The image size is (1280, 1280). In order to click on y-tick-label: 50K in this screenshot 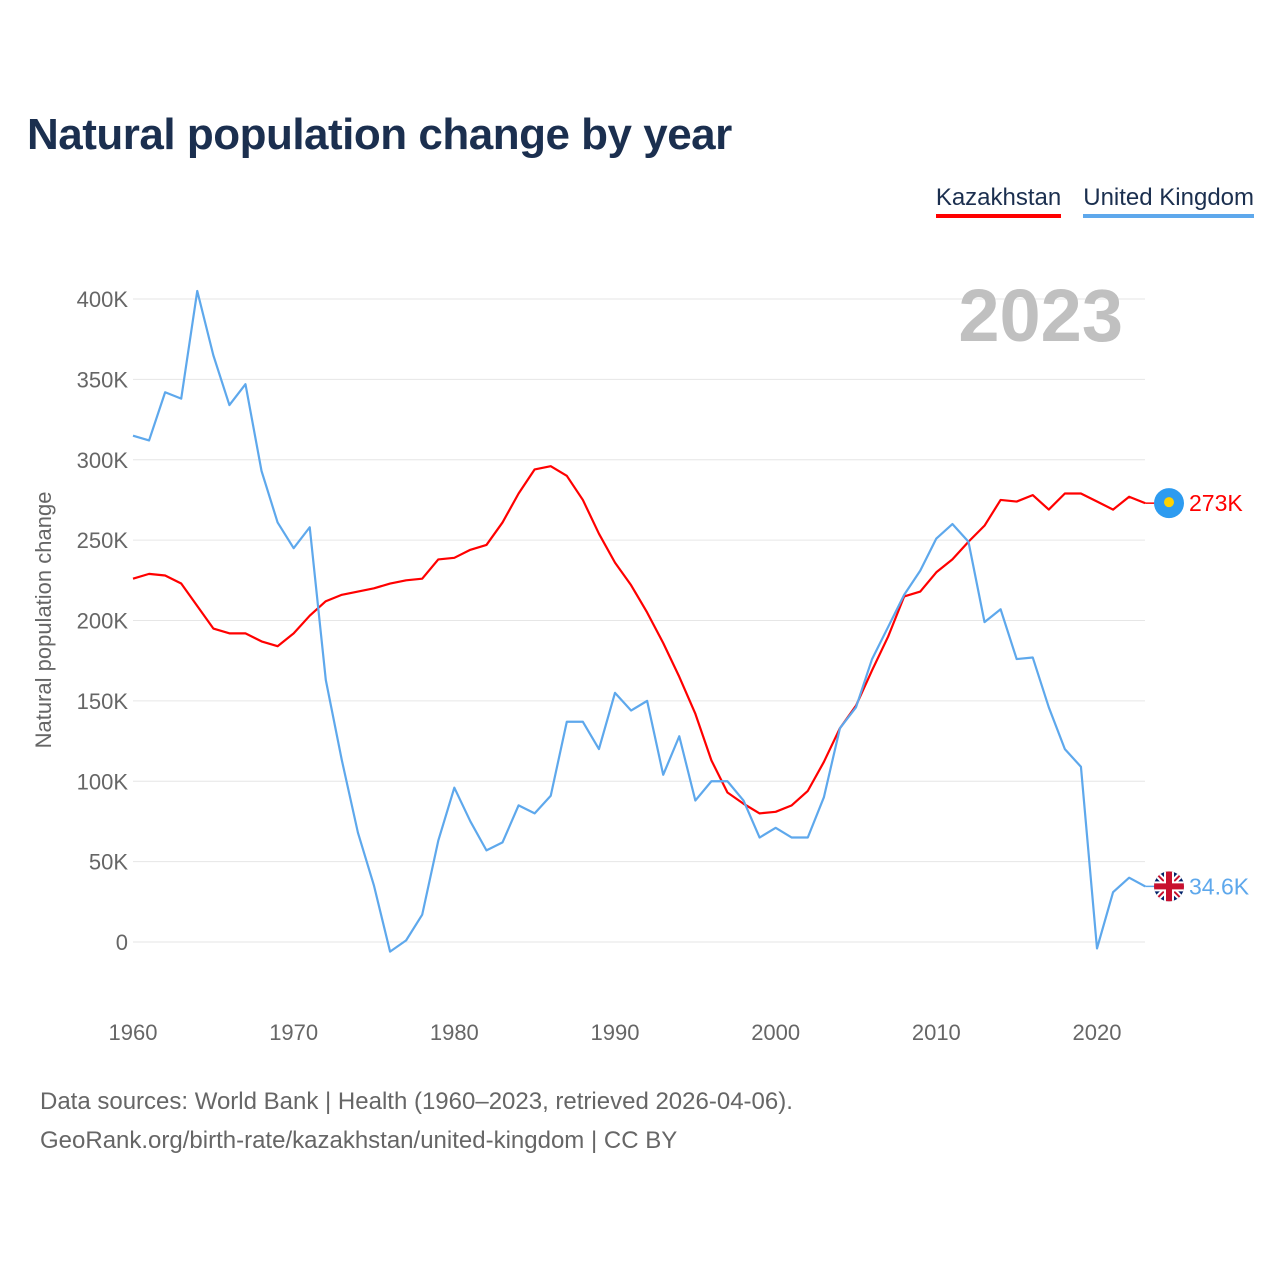, I will do `click(108, 862)`.